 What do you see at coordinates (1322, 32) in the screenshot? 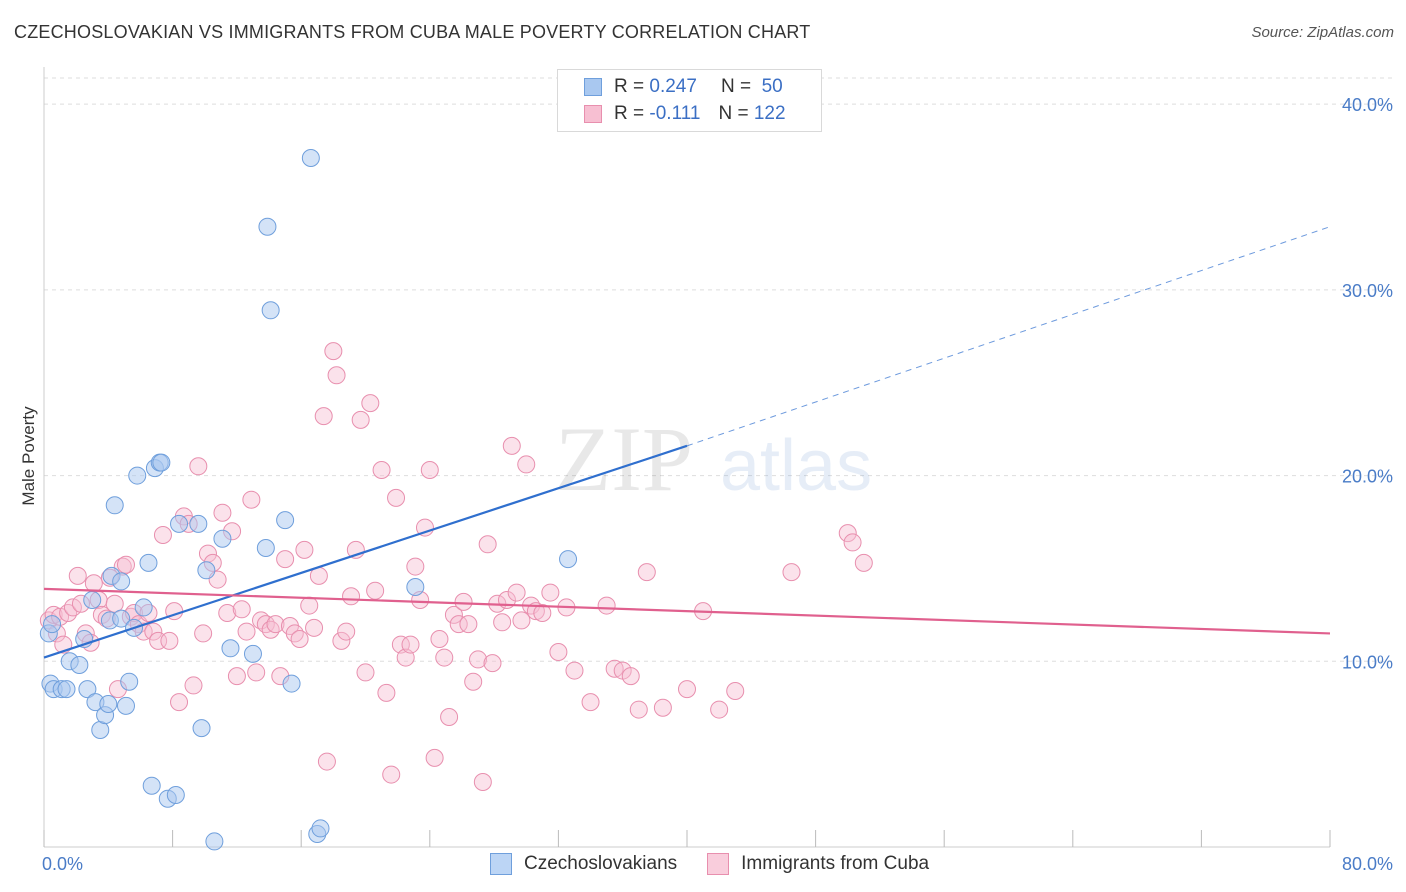
I see `source-label: Source: ZipAtlas.com` at bounding box center [1322, 32].